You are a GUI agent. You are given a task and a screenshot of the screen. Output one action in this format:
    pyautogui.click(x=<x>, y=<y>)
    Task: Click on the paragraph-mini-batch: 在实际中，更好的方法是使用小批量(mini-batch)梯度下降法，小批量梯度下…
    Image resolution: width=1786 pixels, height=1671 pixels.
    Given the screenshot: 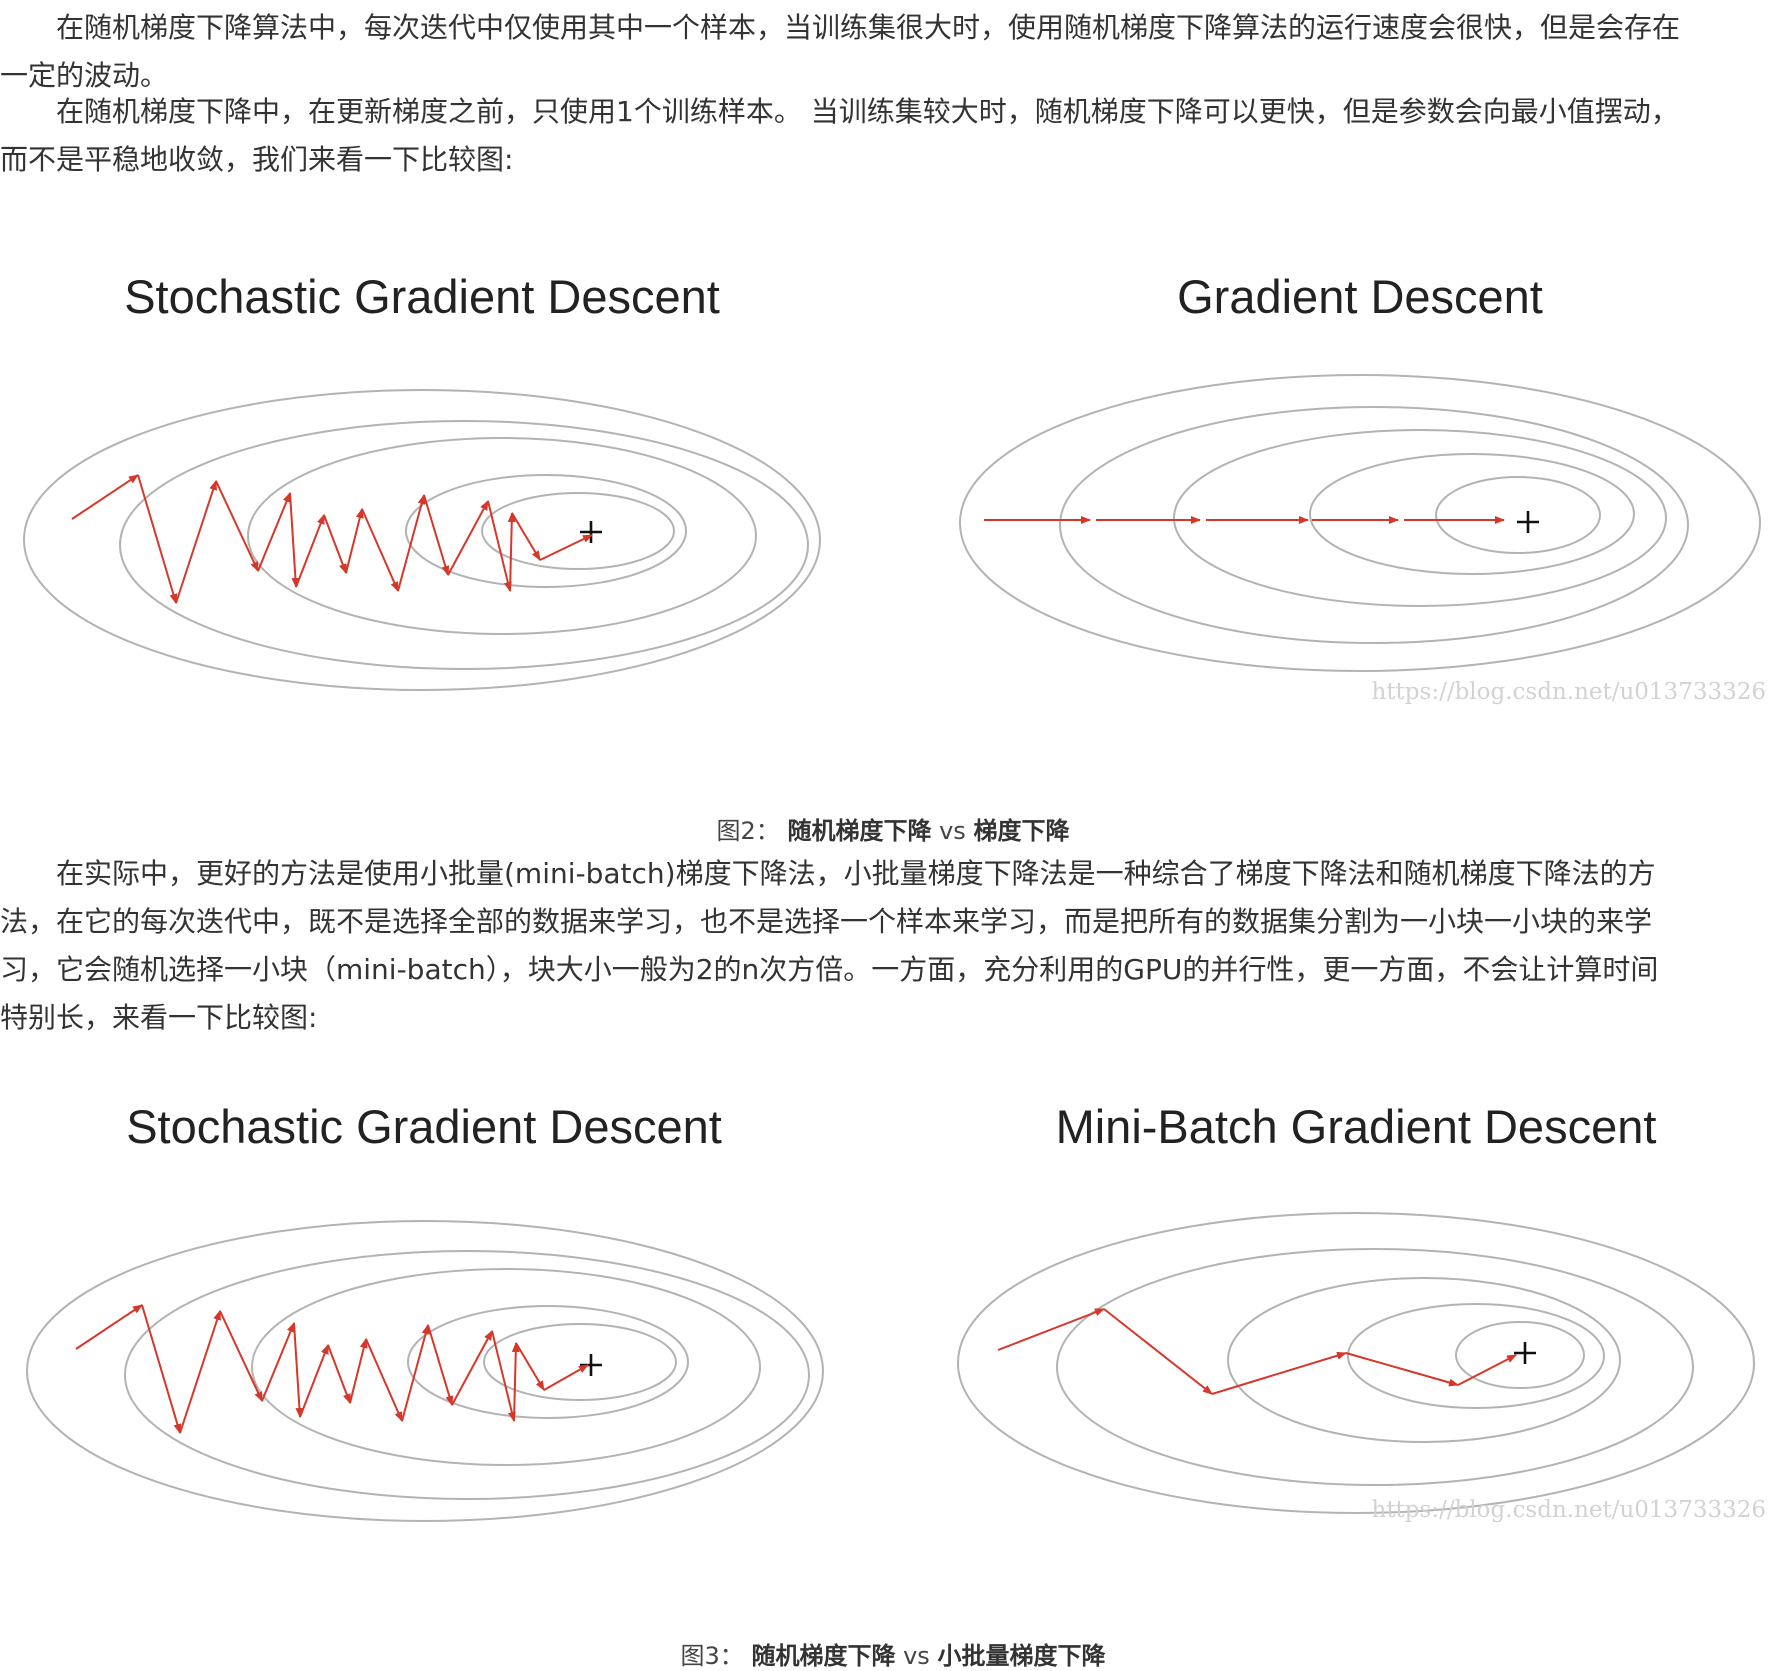 What is the action you would take?
    pyautogui.click(x=893, y=946)
    